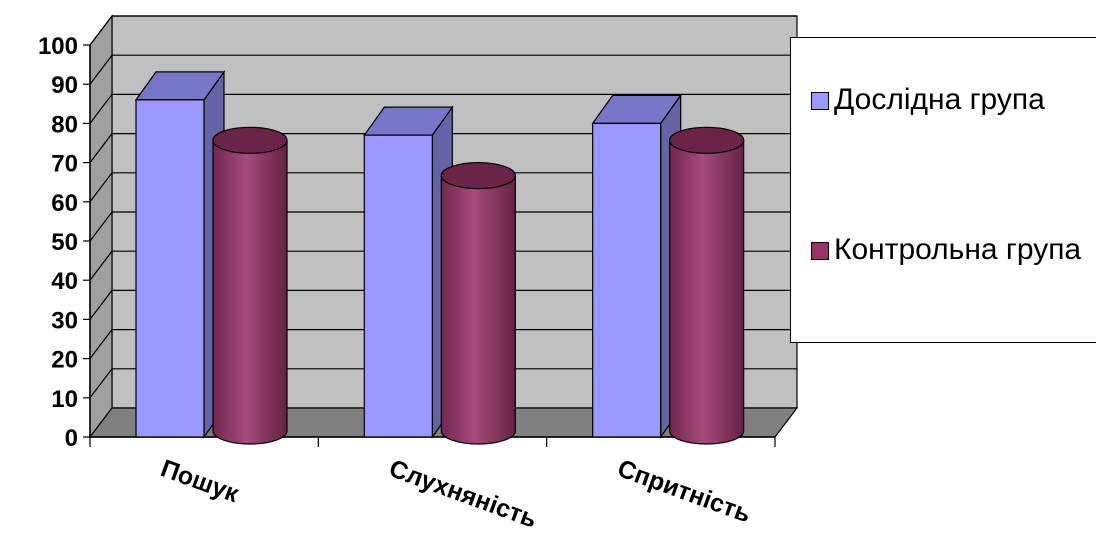  What do you see at coordinates (71, 438) in the screenshot?
I see `y-tick-label: 0` at bounding box center [71, 438].